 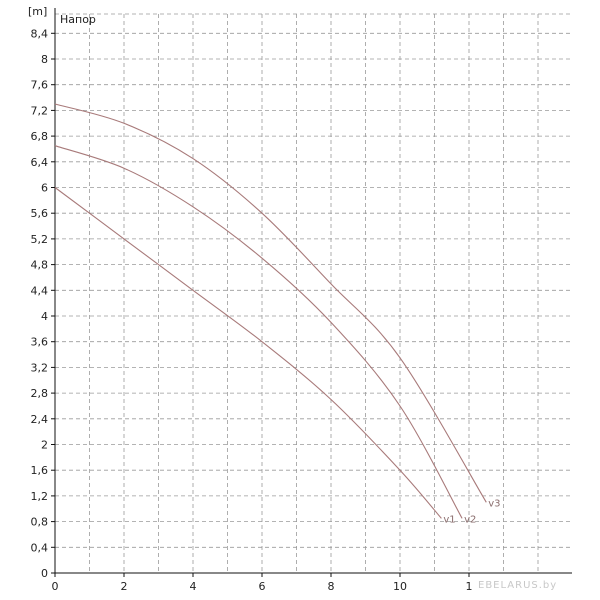 What do you see at coordinates (40, 393) in the screenshot?
I see `y-tick-label: 2,8` at bounding box center [40, 393].